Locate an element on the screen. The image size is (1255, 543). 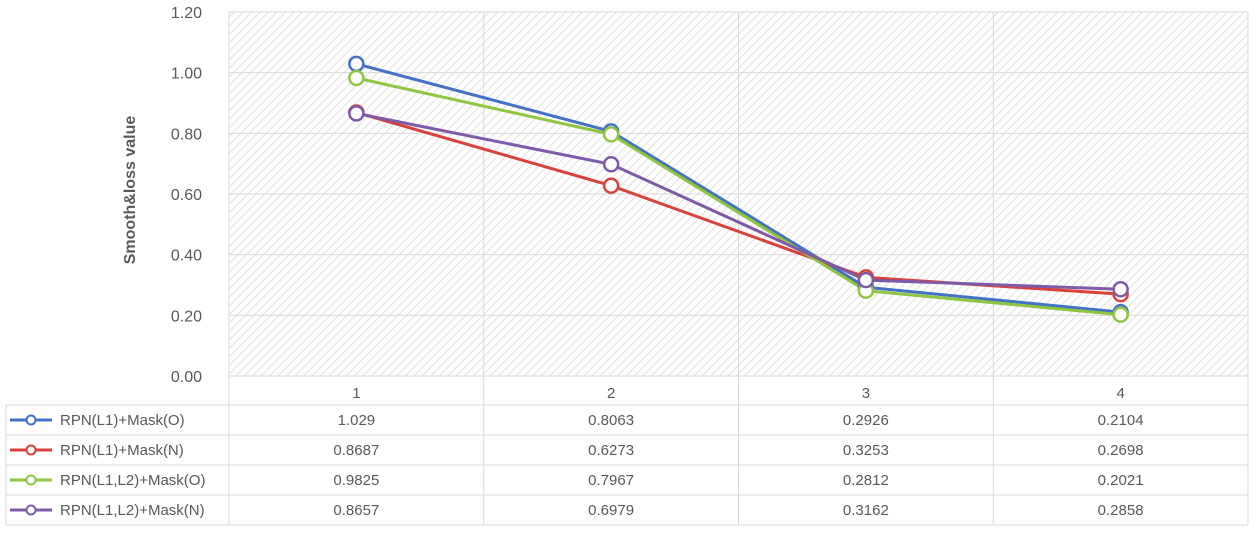
x-tick-label: 4 is located at coordinates (1120, 393).